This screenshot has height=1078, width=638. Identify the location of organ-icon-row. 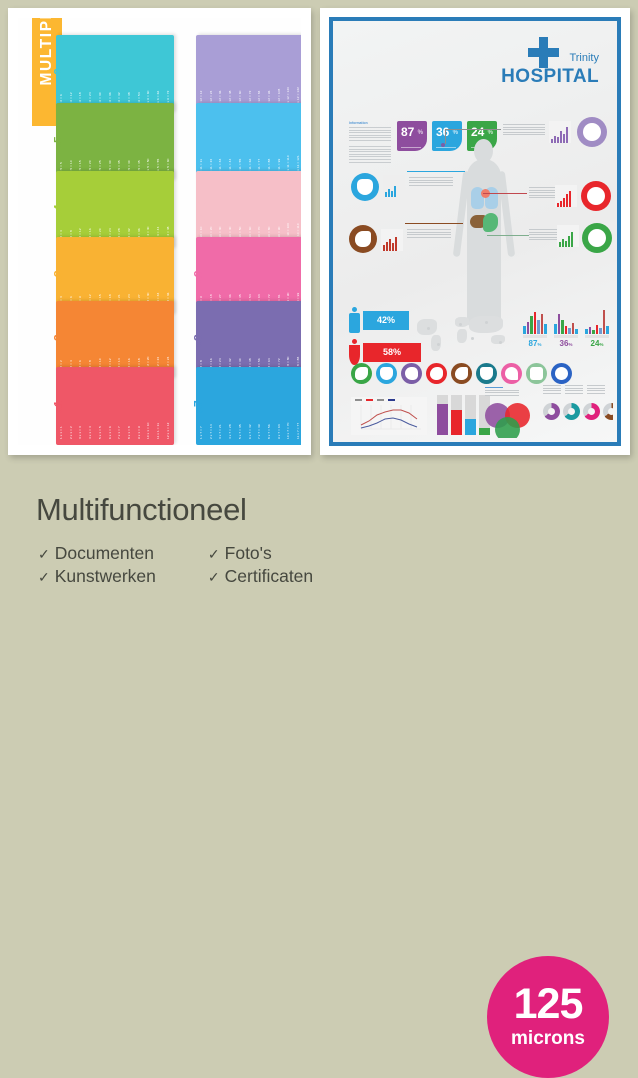
(461, 373).